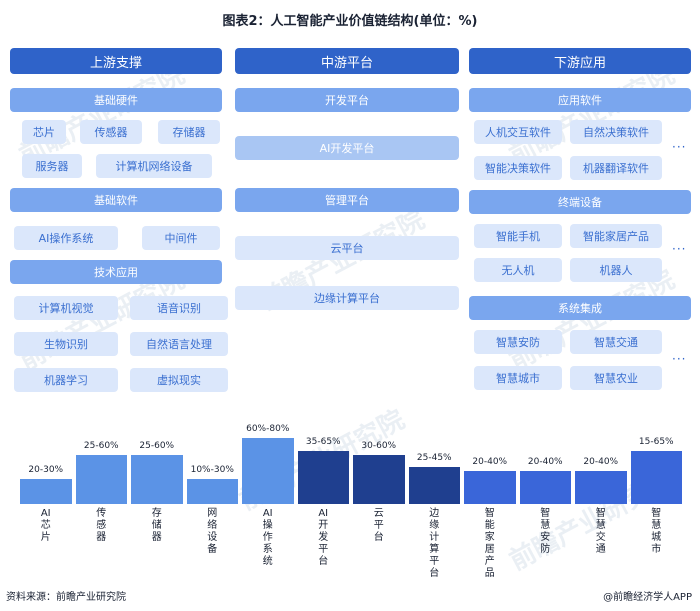 Image resolution: width=700 pixels, height=611 pixels. Describe the element at coordinates (518, 378) in the screenshot. I see `item-smart-city: 智慧城市` at that location.